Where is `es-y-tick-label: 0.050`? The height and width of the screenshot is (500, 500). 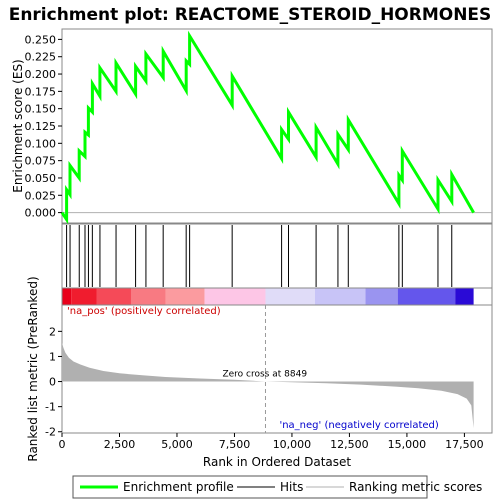 es-y-tick-label: 0.050 is located at coordinates (41, 178).